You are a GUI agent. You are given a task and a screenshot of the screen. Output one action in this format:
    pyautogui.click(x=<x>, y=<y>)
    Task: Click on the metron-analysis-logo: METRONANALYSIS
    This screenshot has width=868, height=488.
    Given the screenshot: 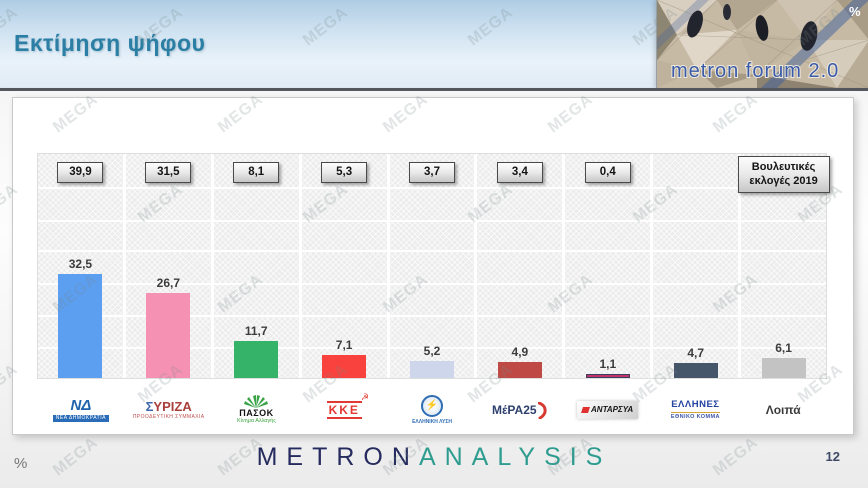 What is the action you would take?
    pyautogui.click(x=434, y=457)
    